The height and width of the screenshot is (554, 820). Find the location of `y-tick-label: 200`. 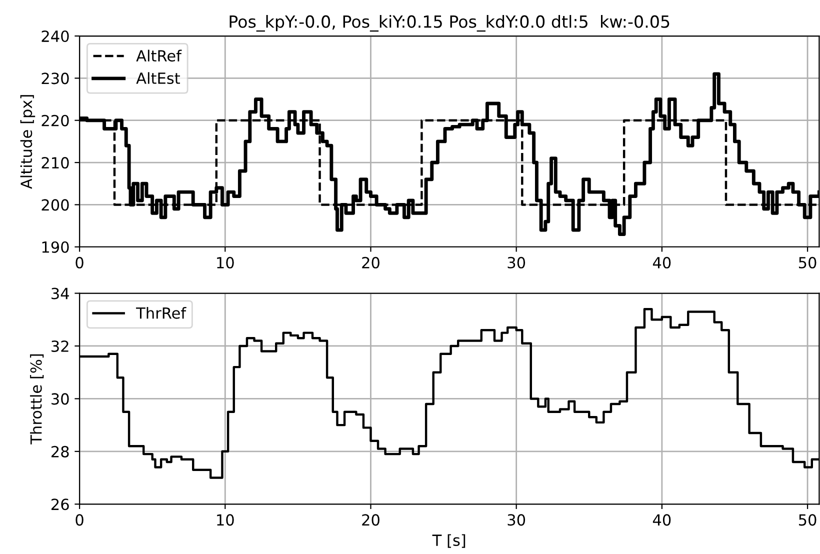

y-tick-label: 200 is located at coordinates (55, 205).